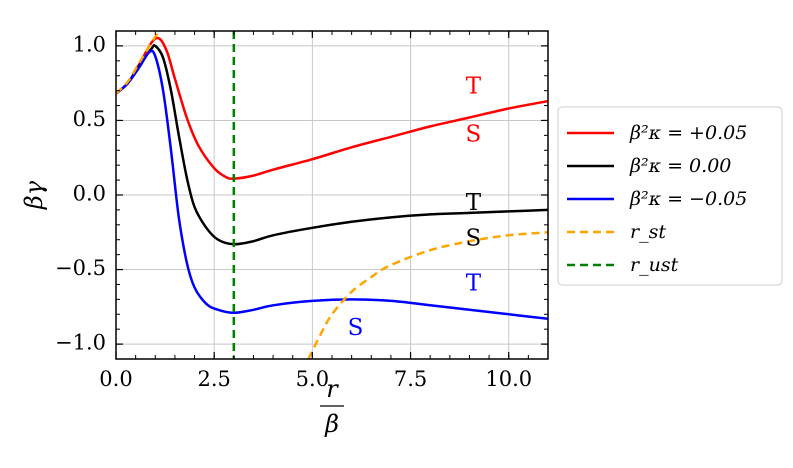 Image resolution: width=793 pixels, height=468 pixels. Describe the element at coordinates (648, 232) in the screenshot. I see `legend-label-3: r_st` at that location.